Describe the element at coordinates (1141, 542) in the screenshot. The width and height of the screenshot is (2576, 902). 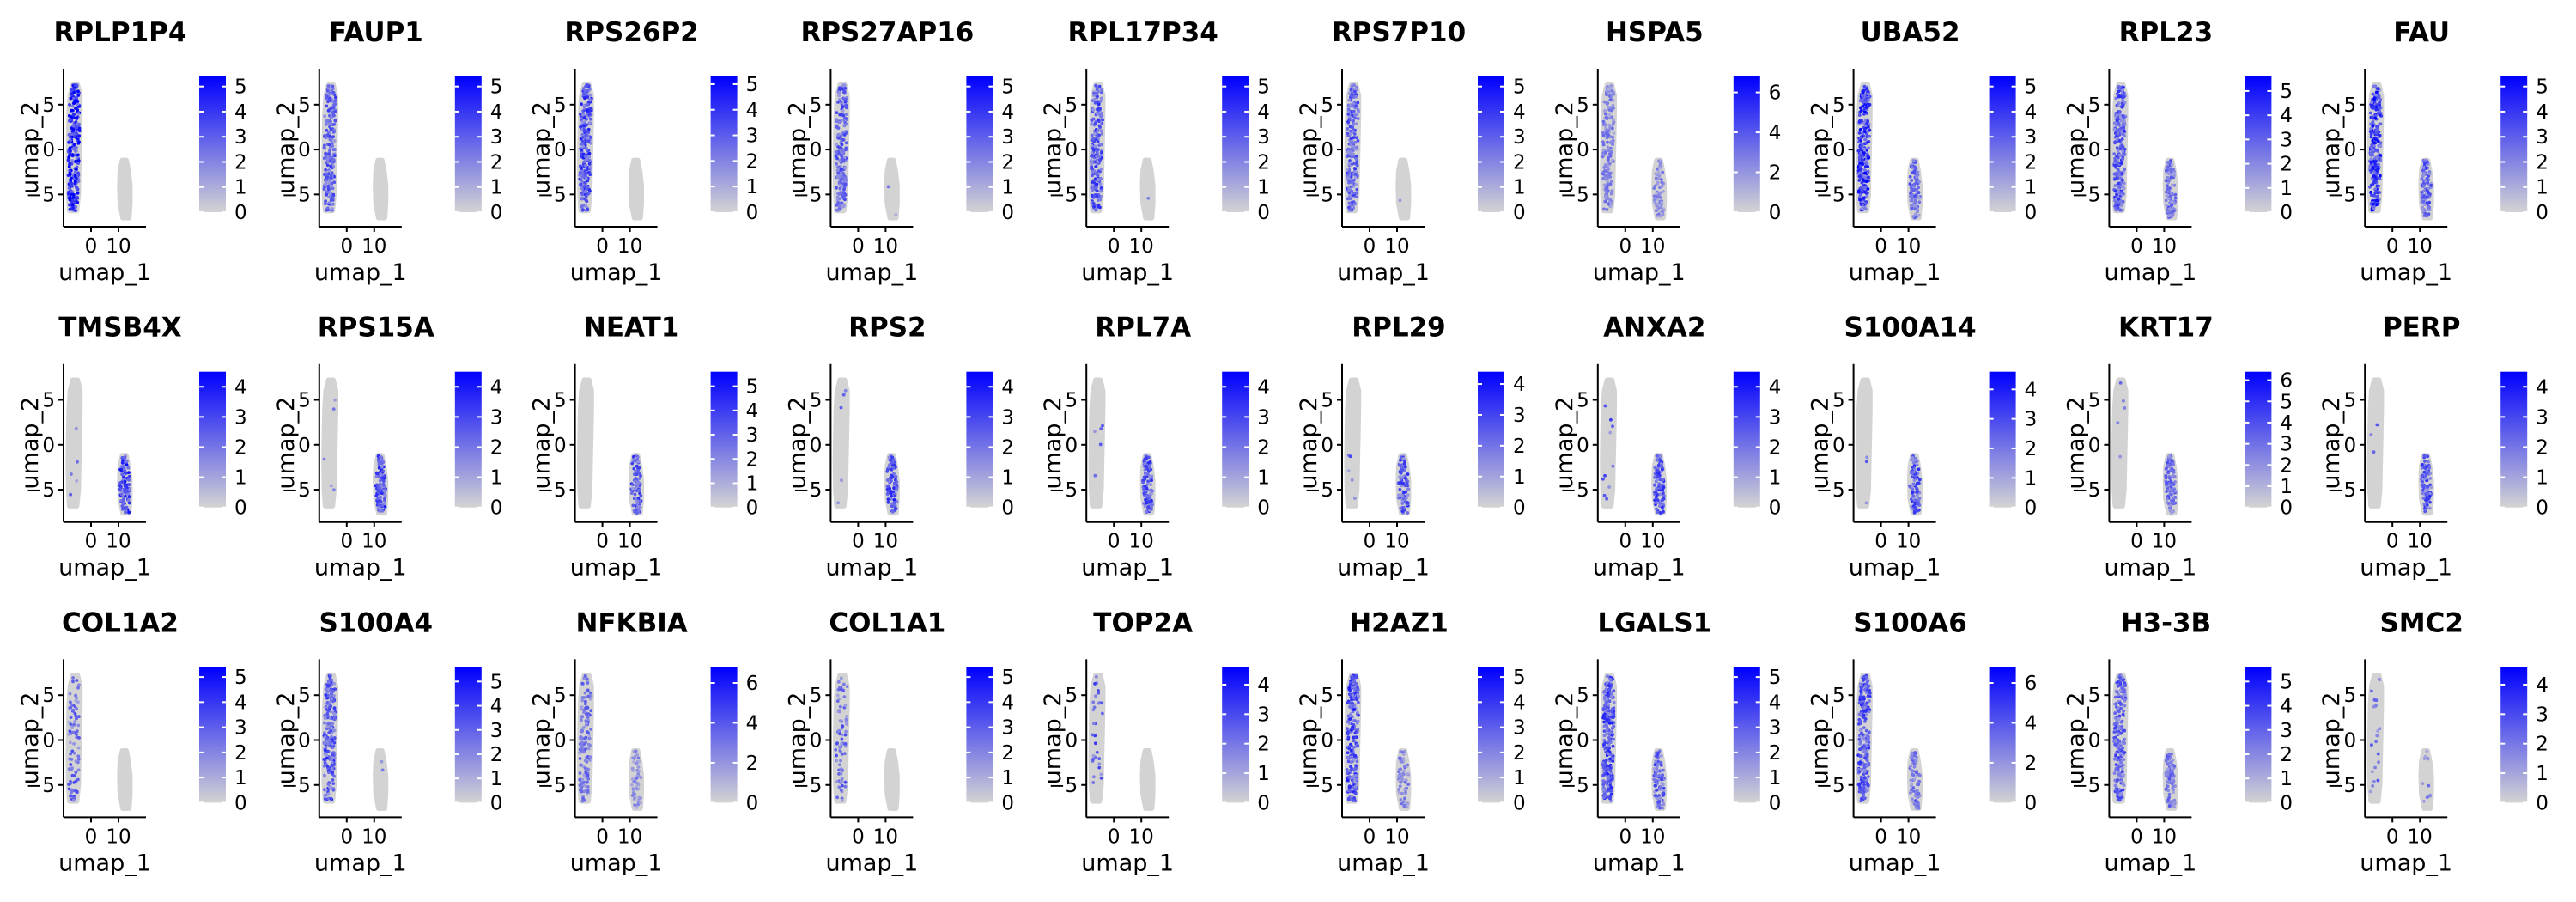
I see `x-tick-label: 10` at that location.